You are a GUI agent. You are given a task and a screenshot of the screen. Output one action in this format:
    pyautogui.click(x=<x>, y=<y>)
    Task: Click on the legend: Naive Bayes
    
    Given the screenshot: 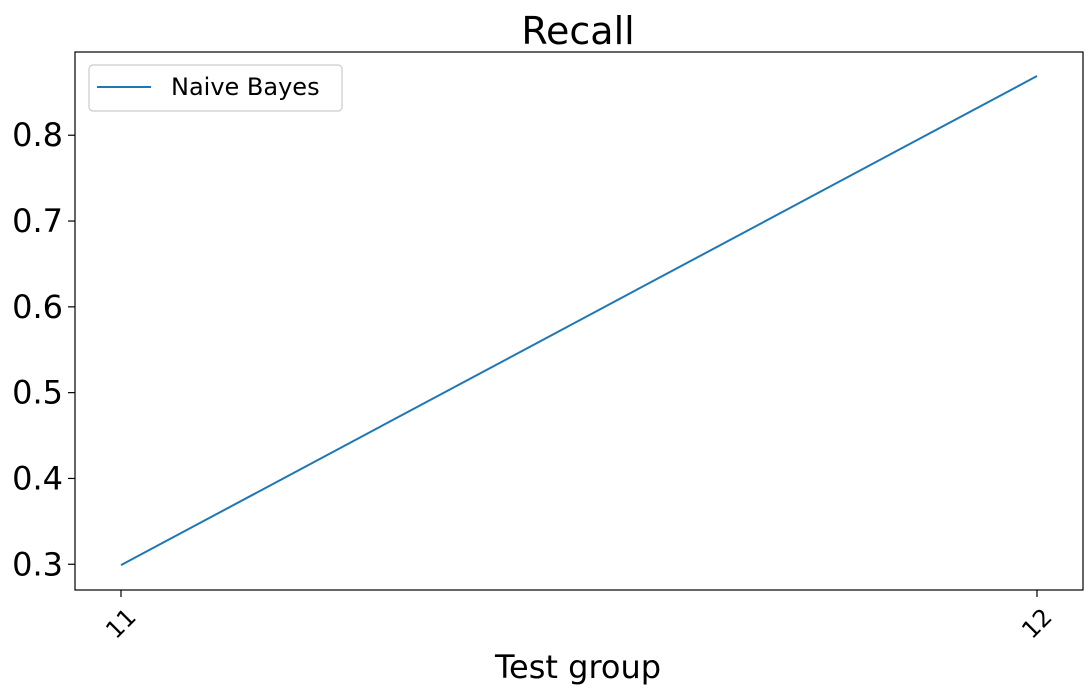 What is the action you would take?
    pyautogui.click(x=215, y=88)
    